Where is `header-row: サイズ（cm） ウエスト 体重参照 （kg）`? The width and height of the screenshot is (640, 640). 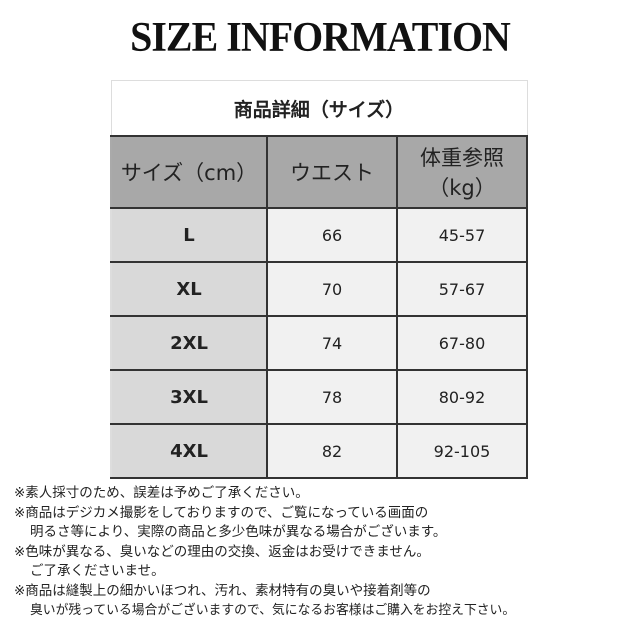
header-row: サイズ（cm） ウエスト 体重参照 （kg） is located at coordinates (319, 172).